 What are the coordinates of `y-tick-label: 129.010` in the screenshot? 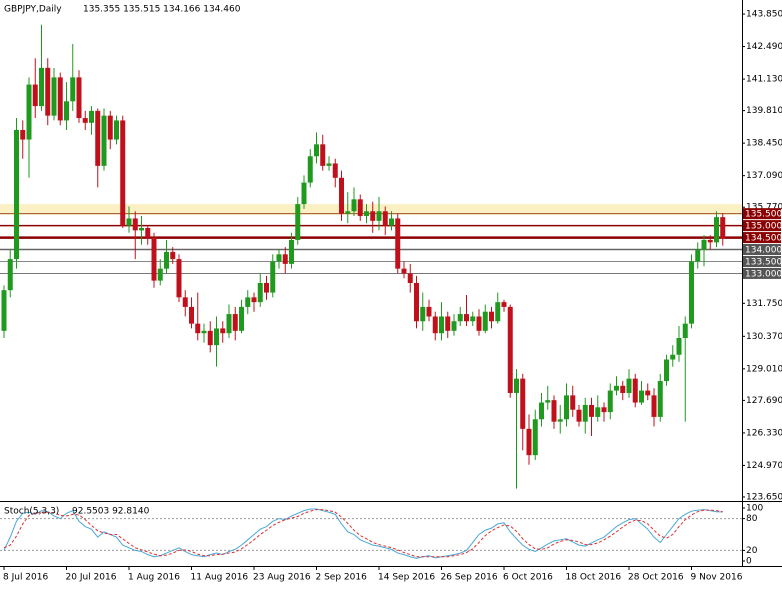 It's located at (764, 369).